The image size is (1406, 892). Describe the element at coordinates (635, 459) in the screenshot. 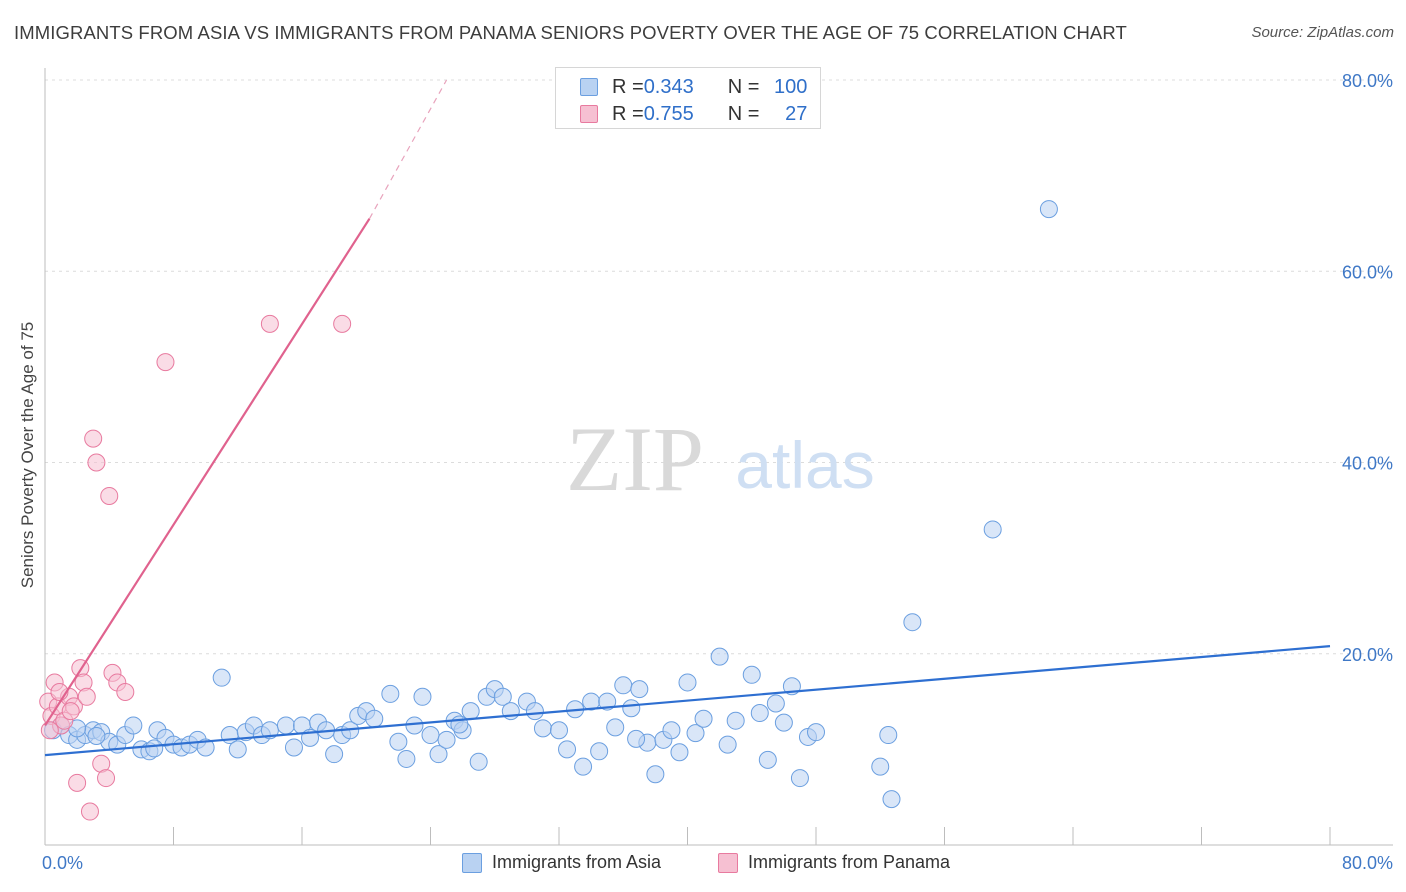

I see `watermark-zip: ZIP` at that location.